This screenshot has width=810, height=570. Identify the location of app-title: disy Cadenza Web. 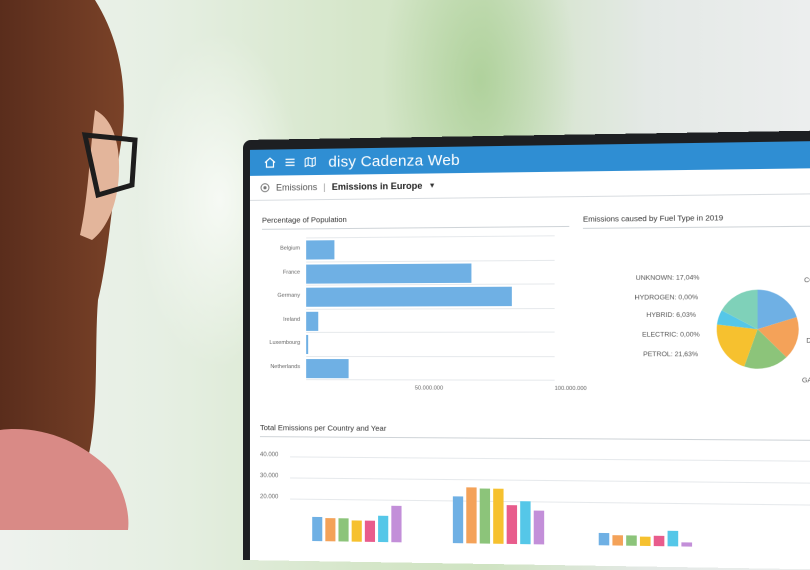
(394, 160).